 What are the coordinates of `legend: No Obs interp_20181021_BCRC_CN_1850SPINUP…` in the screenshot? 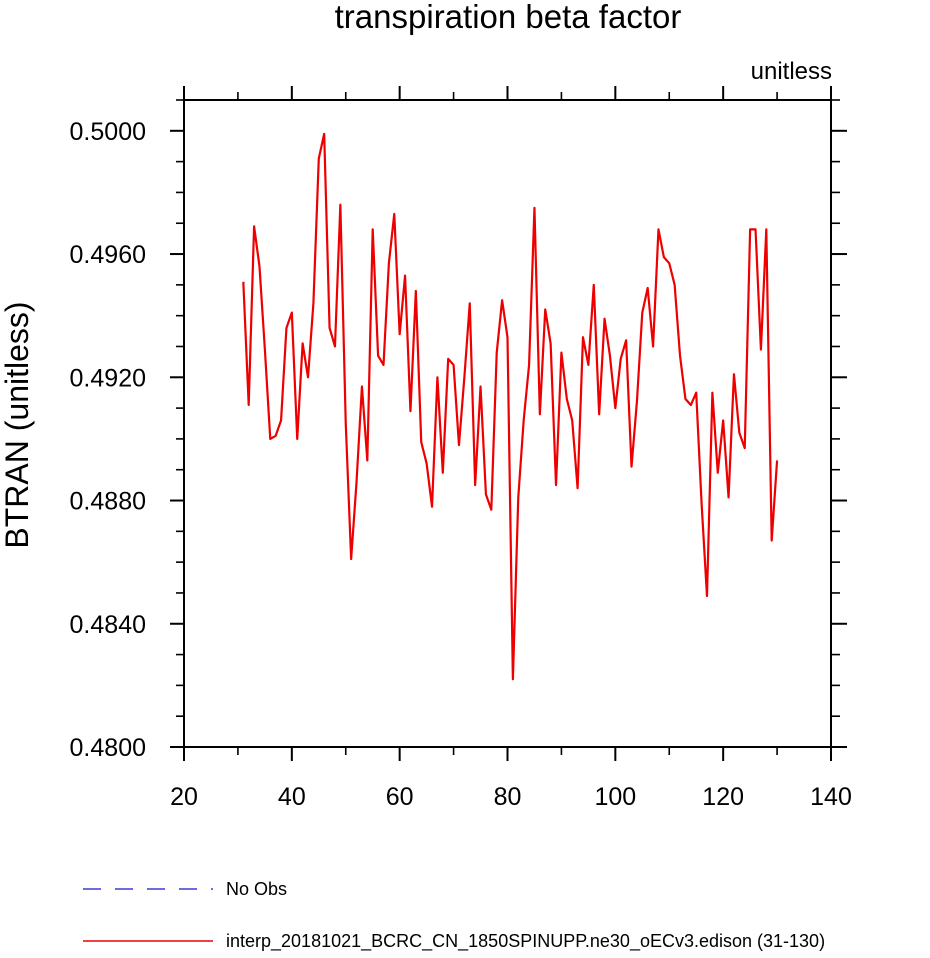 It's located at (454, 915).